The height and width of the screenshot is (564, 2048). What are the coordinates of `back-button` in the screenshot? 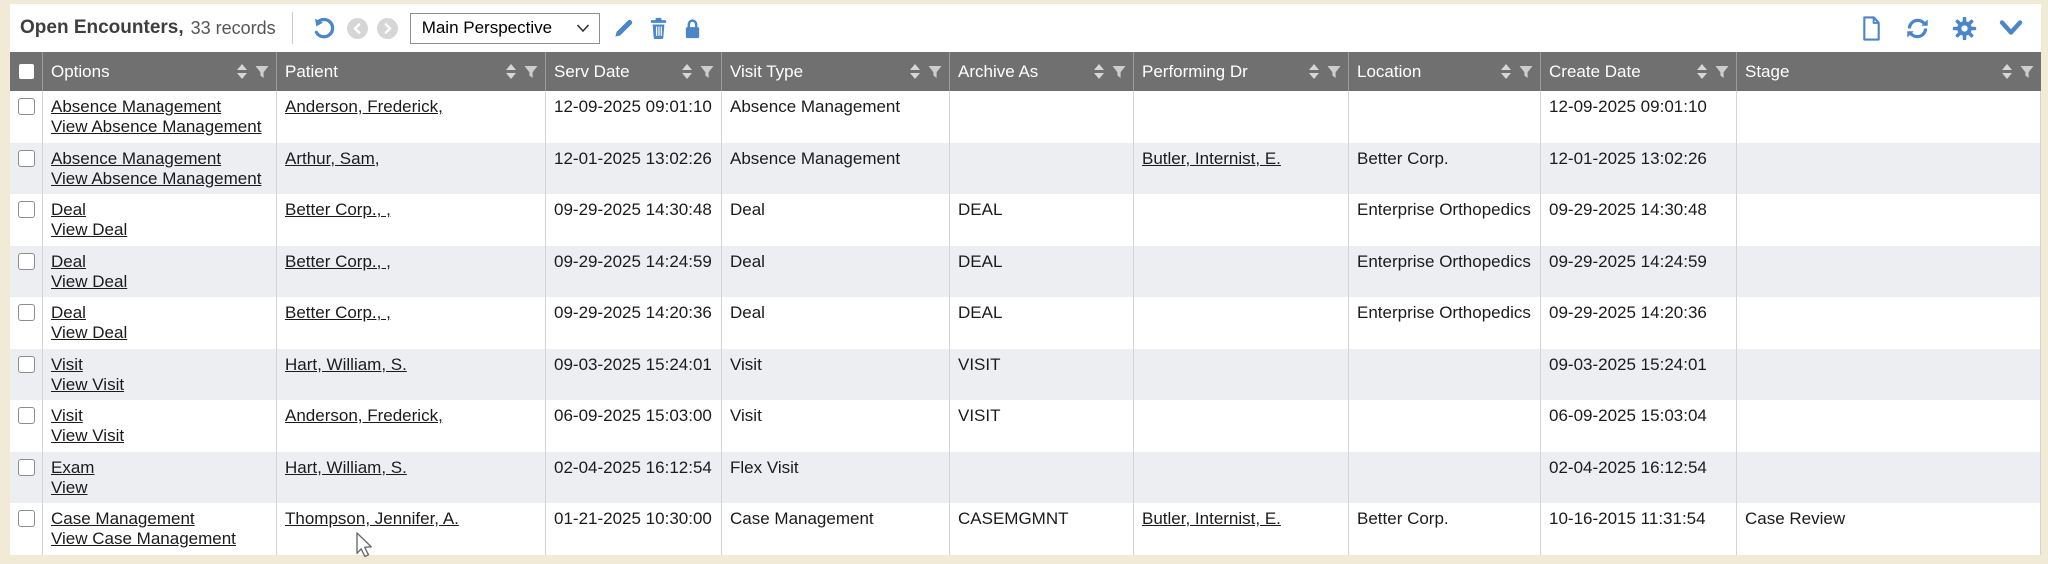 It's located at (357, 28).